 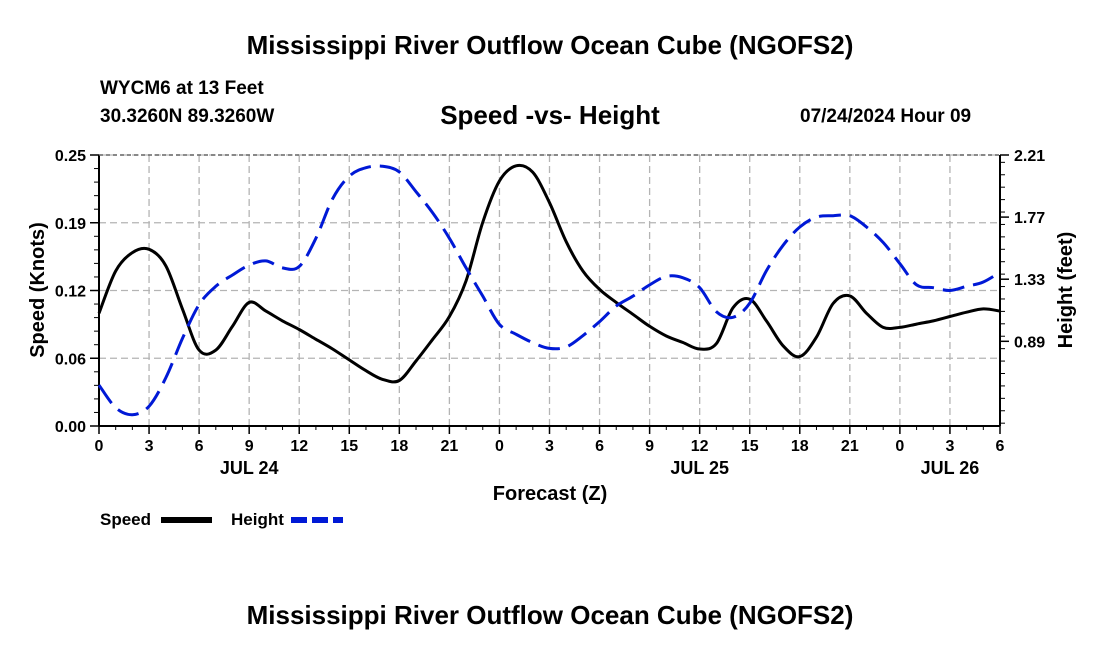 I want to click on y-axis-label-left: Speed (Knots), so click(x=38, y=290).